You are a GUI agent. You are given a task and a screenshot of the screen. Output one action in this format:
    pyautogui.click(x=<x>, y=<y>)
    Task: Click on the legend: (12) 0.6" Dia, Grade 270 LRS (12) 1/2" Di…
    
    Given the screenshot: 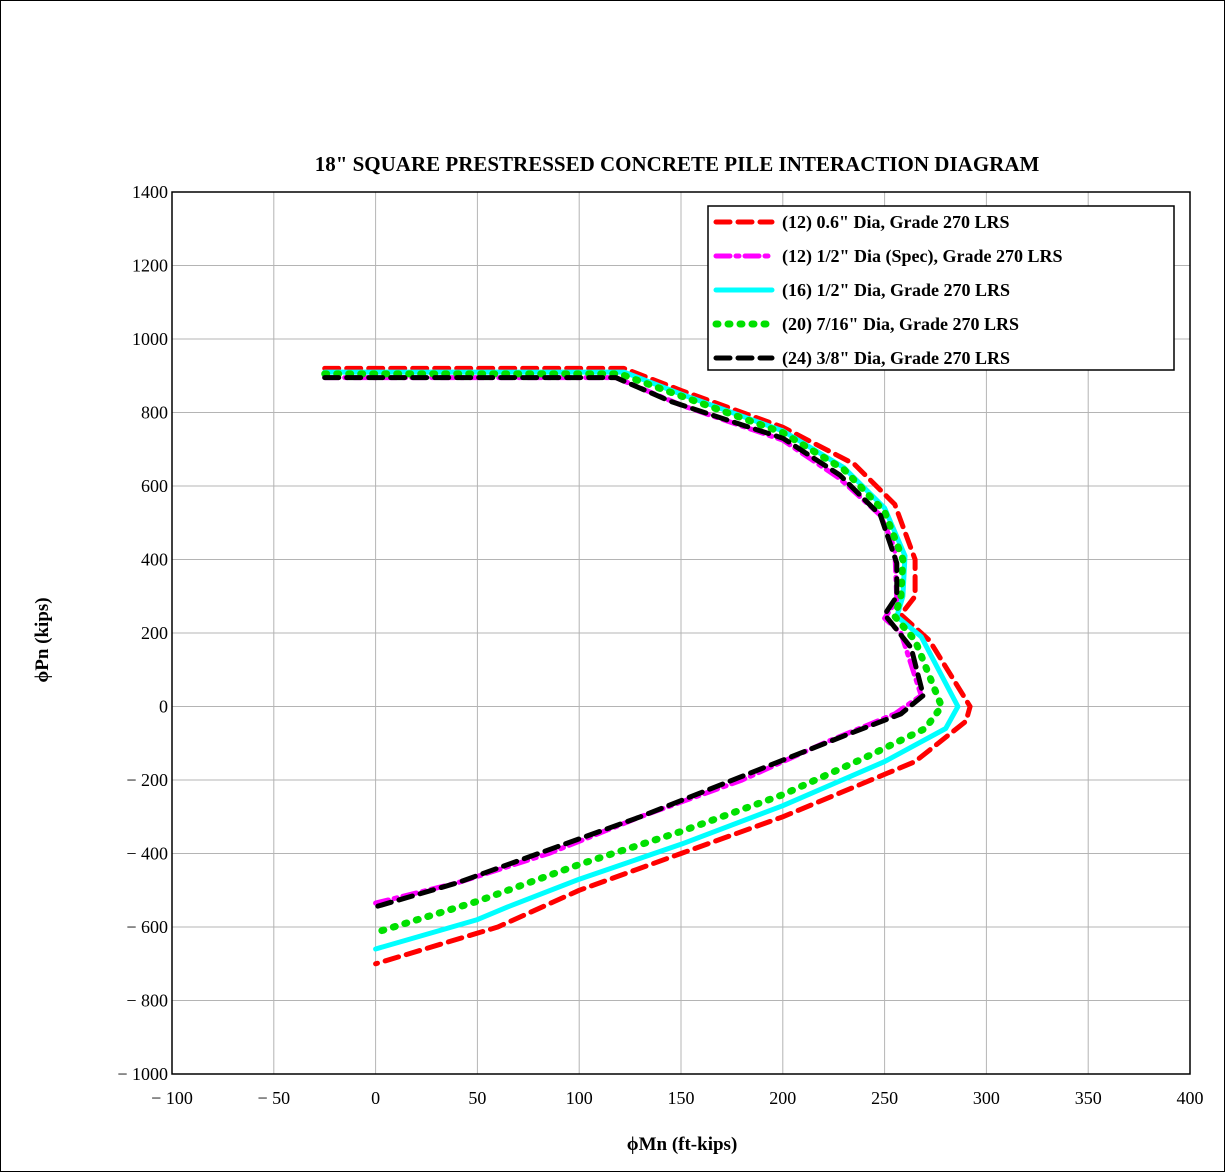 What is the action you would take?
    pyautogui.click(x=941, y=288)
    